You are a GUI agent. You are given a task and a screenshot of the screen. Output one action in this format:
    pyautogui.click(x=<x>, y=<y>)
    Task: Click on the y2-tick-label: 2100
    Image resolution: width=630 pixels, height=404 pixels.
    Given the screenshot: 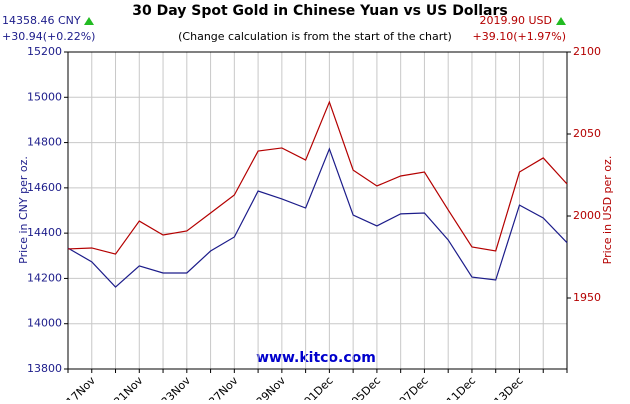 What is the action you would take?
    pyautogui.click(x=587, y=51)
    